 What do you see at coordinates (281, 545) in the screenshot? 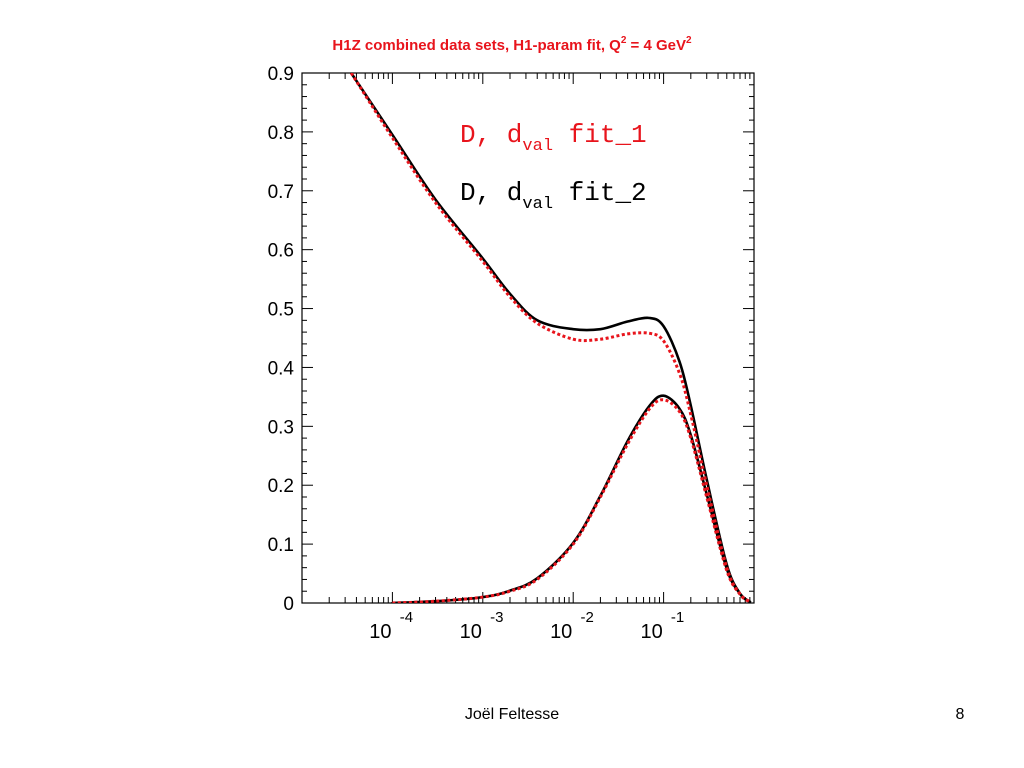
I see `y-tick-label: 0.1` at bounding box center [281, 545].